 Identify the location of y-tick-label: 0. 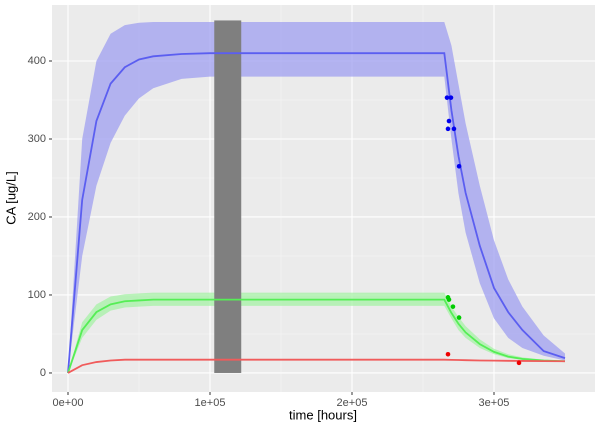
(43, 373).